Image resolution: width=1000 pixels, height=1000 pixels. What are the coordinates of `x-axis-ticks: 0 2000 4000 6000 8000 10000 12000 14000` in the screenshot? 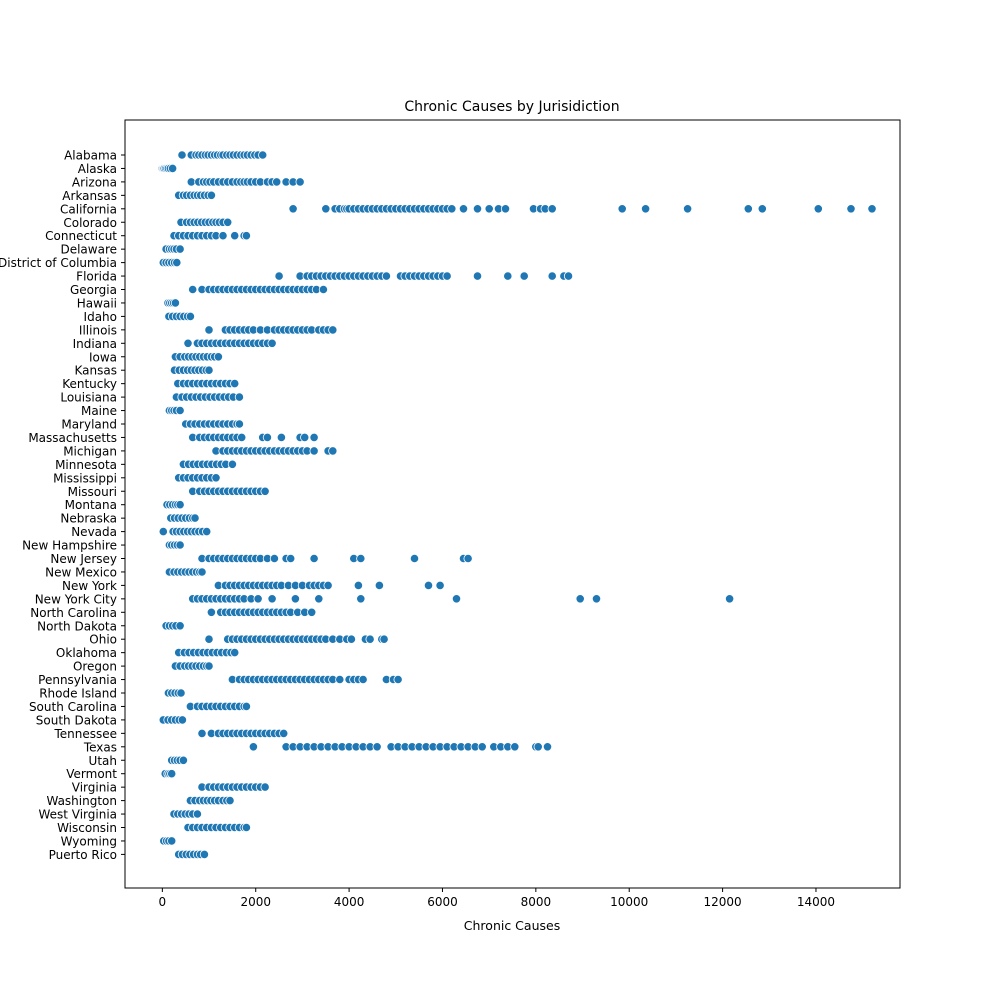 It's located at (497, 898).